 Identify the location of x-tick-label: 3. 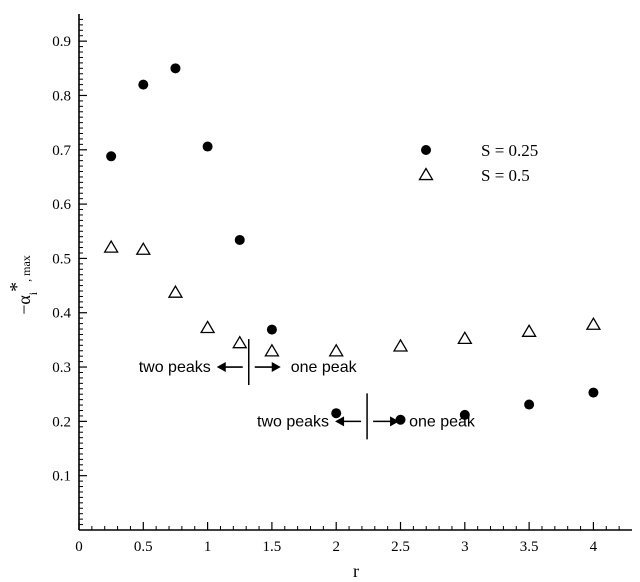
(465, 547).